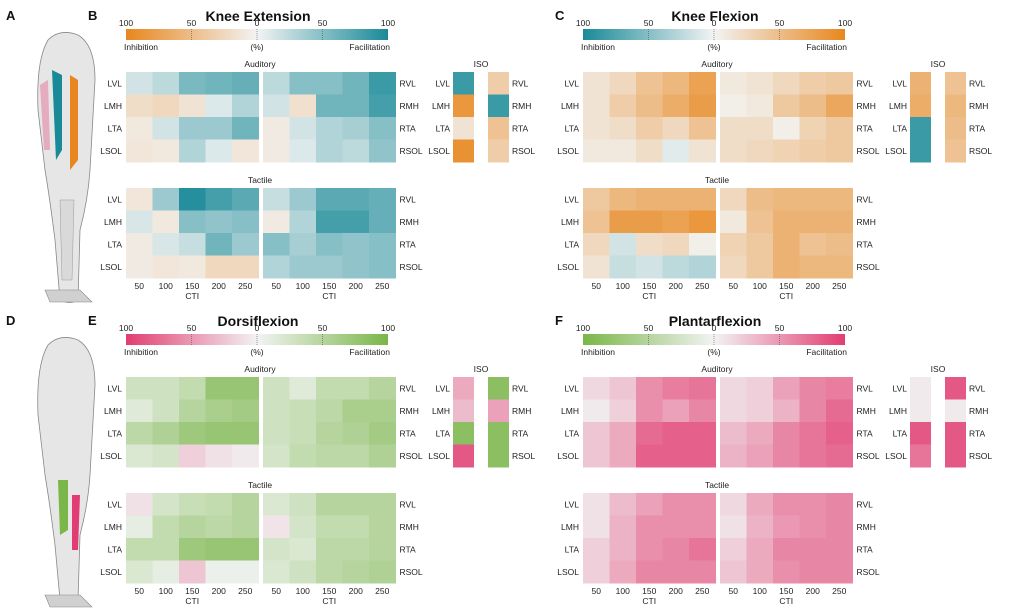  What do you see at coordinates (955, 106) in the screenshot?
I see `iso-cell-right` at bounding box center [955, 106].